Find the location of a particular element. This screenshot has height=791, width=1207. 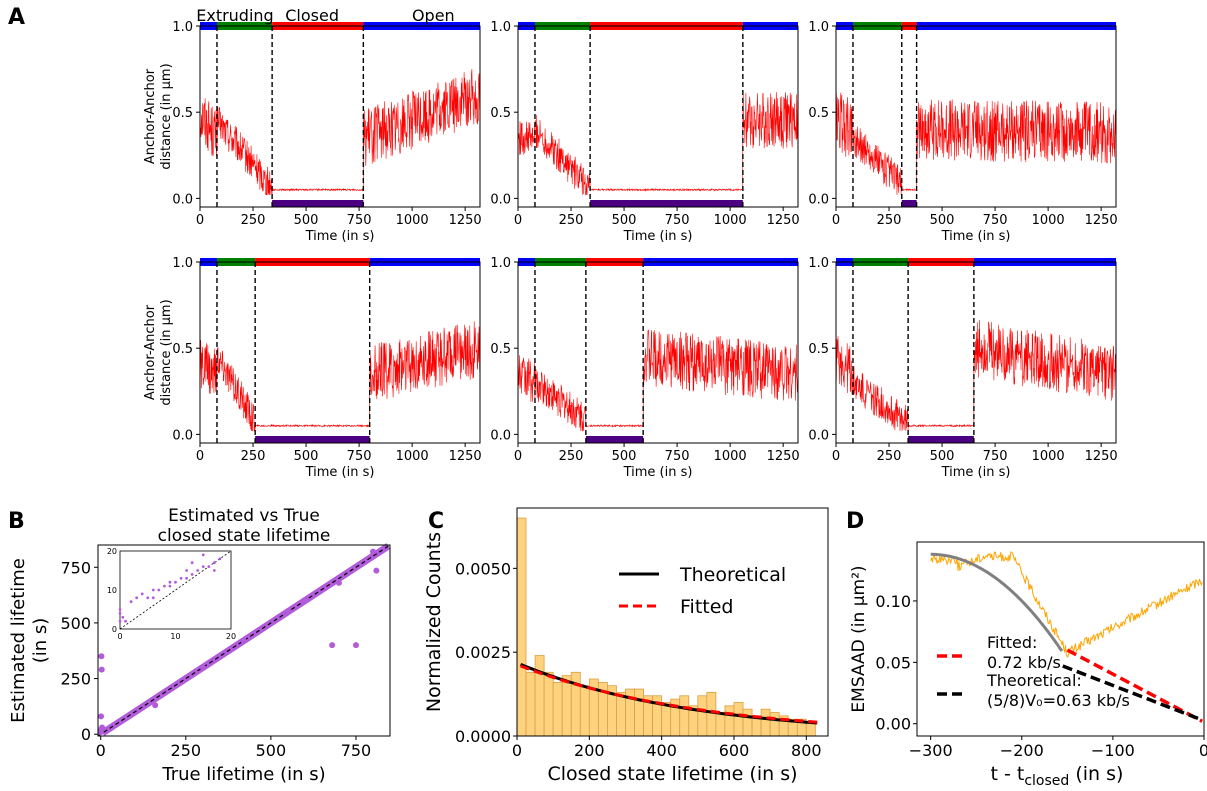

x-tick-label: 0 is located at coordinates (1203, 750).